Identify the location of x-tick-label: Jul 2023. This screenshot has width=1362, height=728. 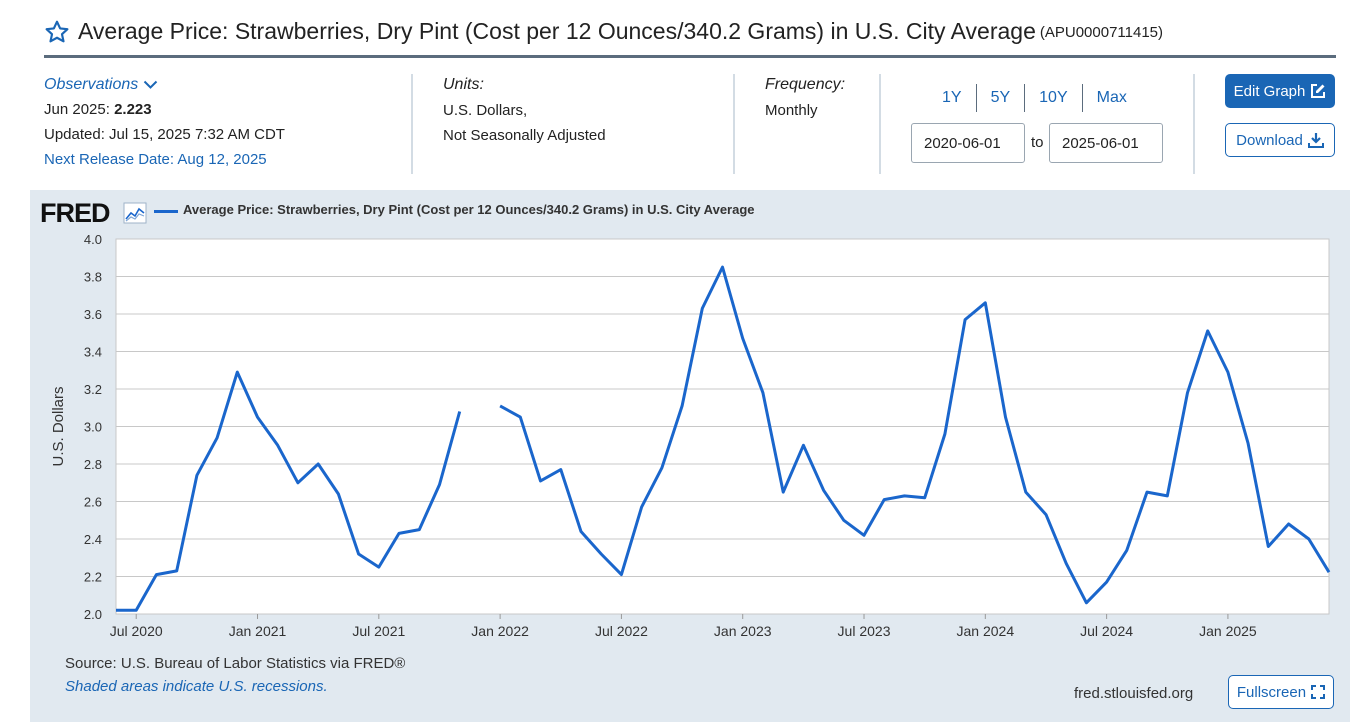
(864, 631).